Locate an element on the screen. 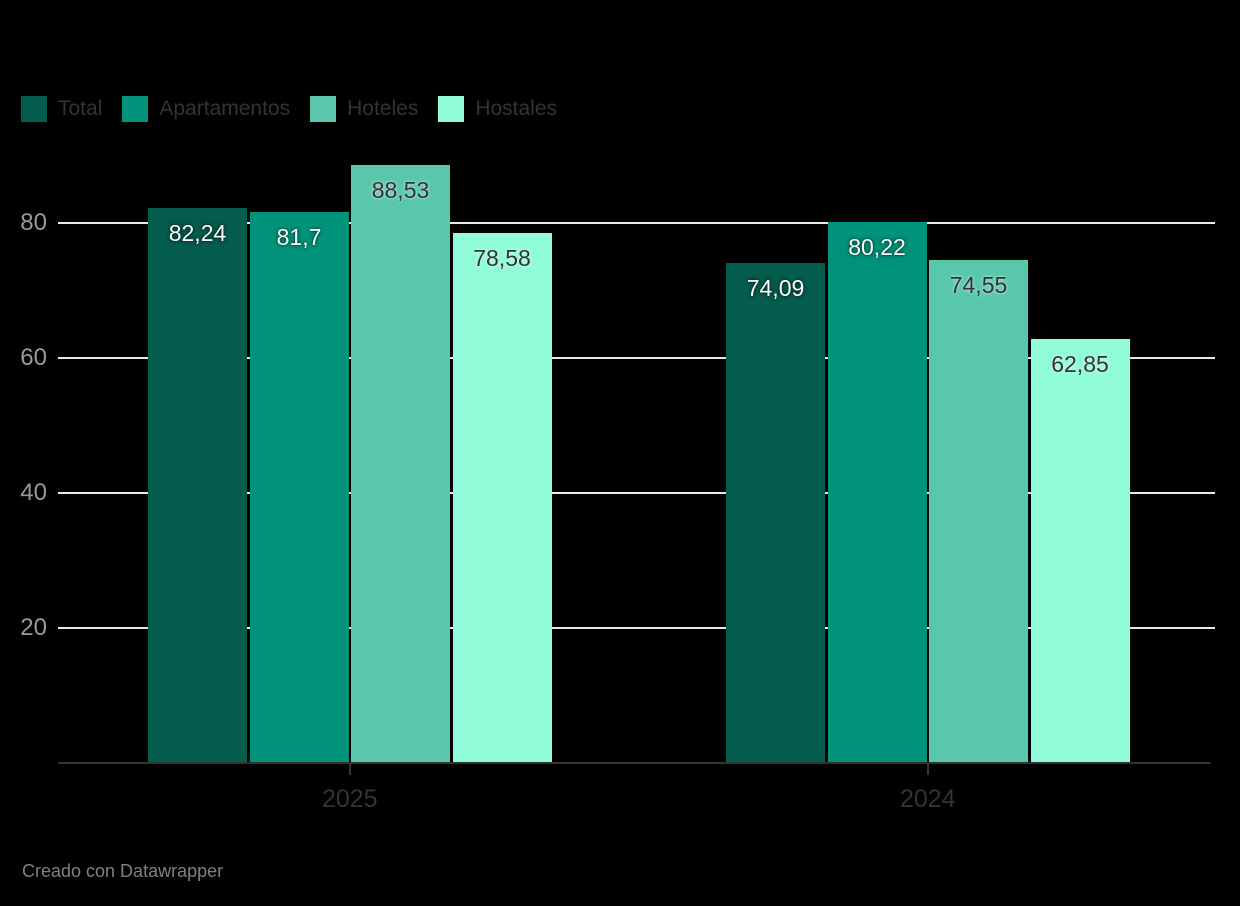 The height and width of the screenshot is (906, 1240). legend-item-hostales: Hostales is located at coordinates (497, 109).